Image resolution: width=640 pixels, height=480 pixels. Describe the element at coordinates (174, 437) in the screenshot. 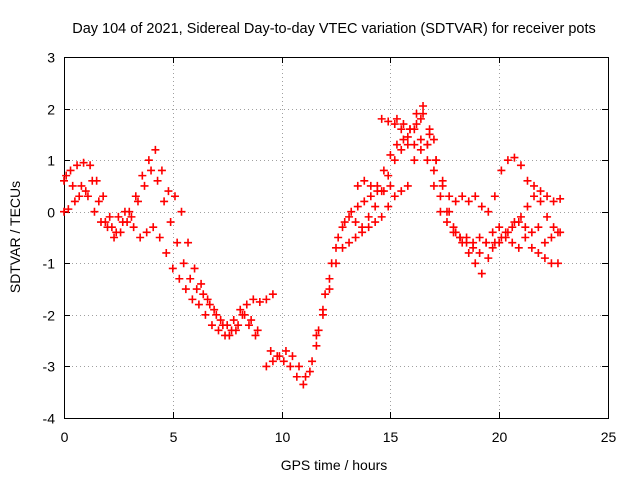

I see `x-tick-label: 5` at that location.